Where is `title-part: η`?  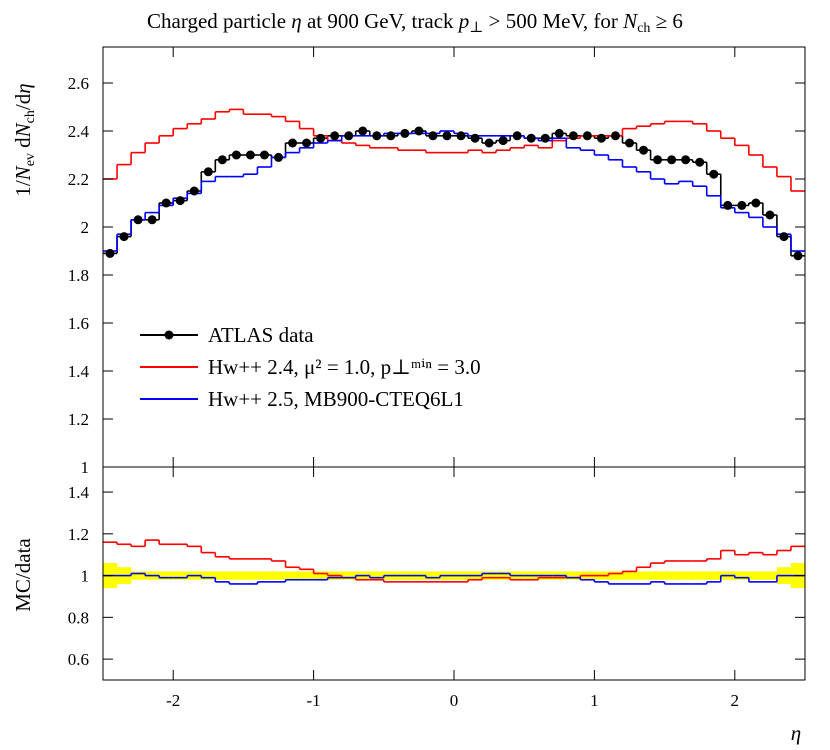 title-part: η is located at coordinates (296, 21).